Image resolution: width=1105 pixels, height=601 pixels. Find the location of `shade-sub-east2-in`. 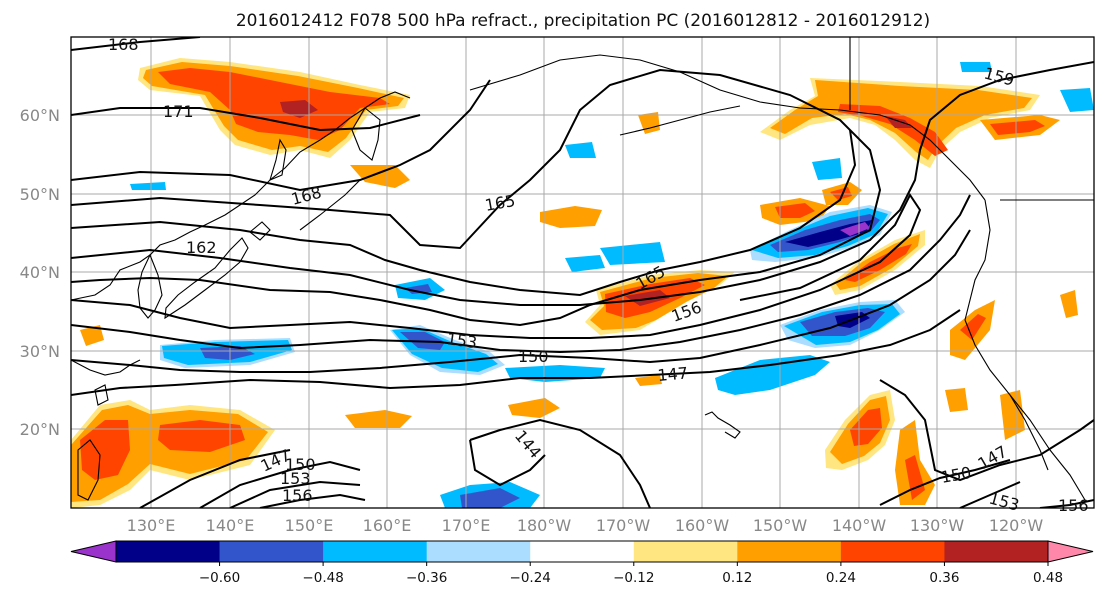

shade-sub-east2-in is located at coordinates (915, 477).